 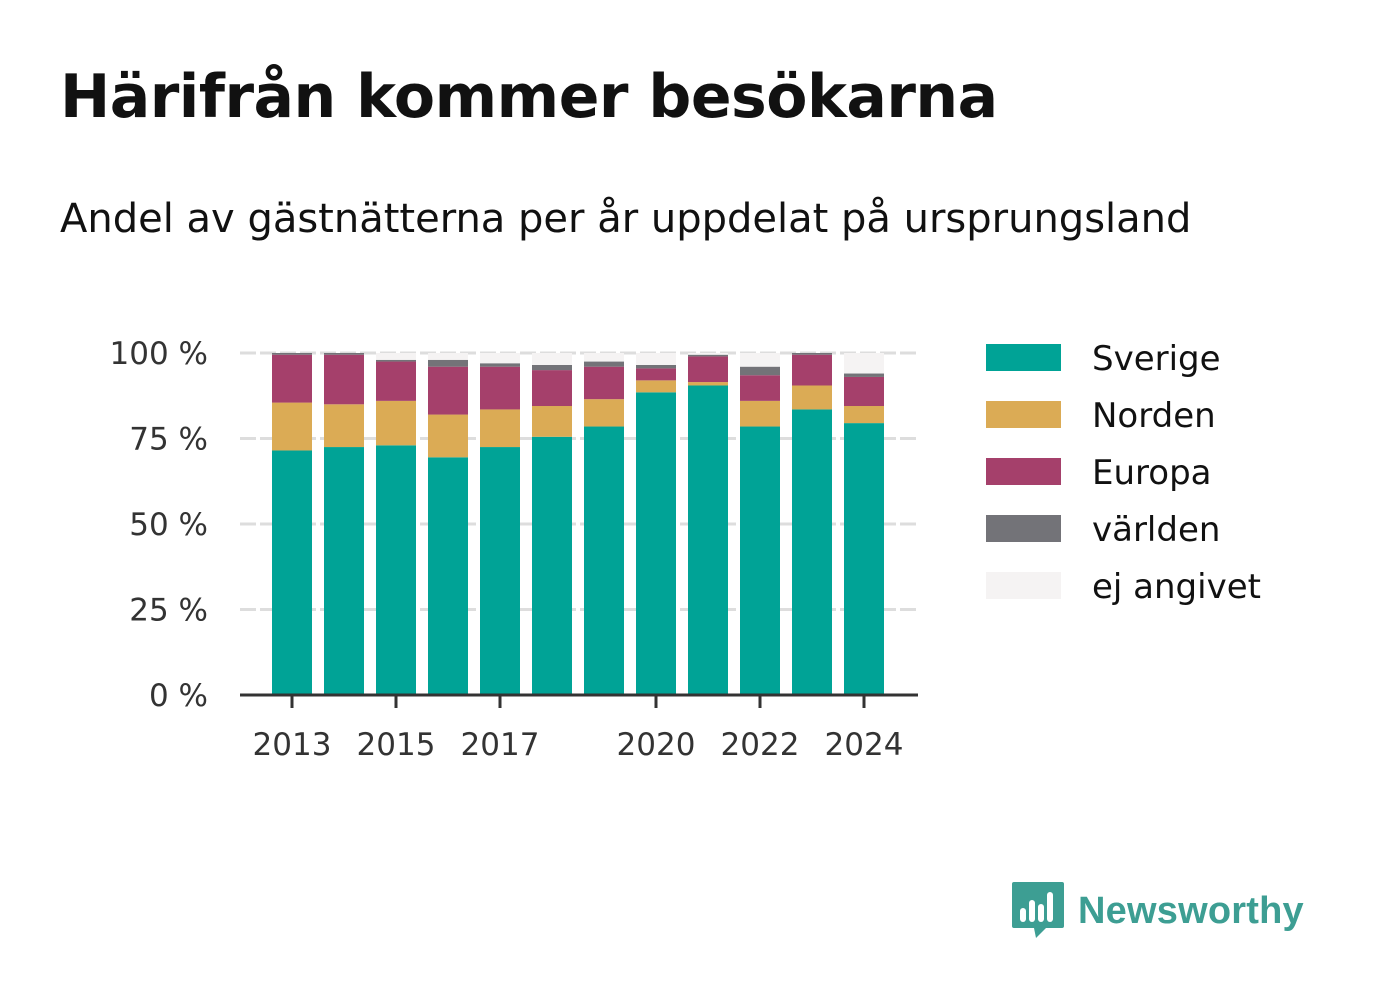 I want to click on legend-label: ej angivet, so click(x=1176, y=587).